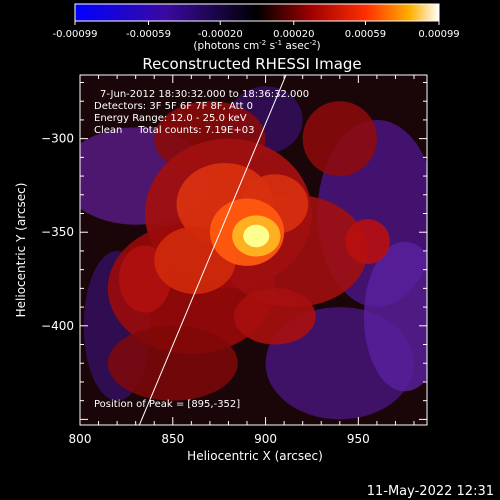  Describe the element at coordinates (220, 34) in the screenshot. I see `colorbar-tick-label: -0.00020` at that location.